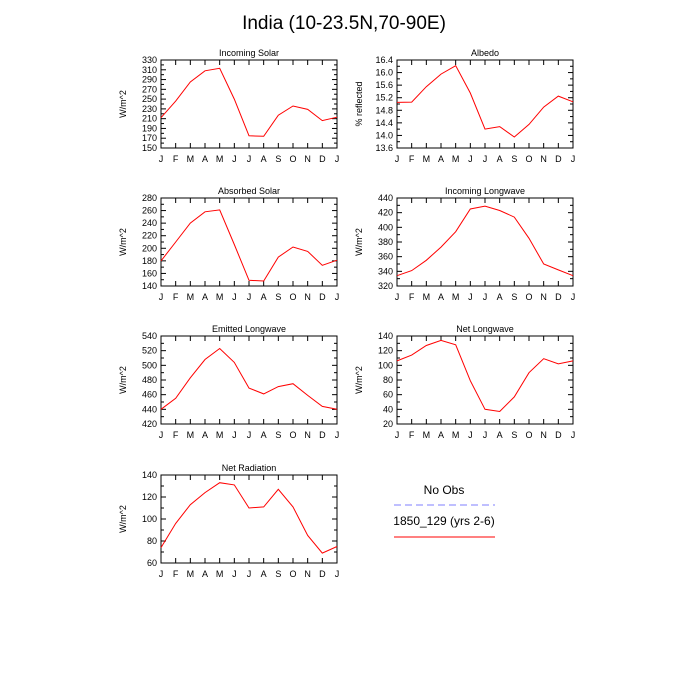 Image resolution: width=700 pixels, height=700 pixels. Describe the element at coordinates (385, 257) in the screenshot. I see `y-tick-label: 360` at that location.